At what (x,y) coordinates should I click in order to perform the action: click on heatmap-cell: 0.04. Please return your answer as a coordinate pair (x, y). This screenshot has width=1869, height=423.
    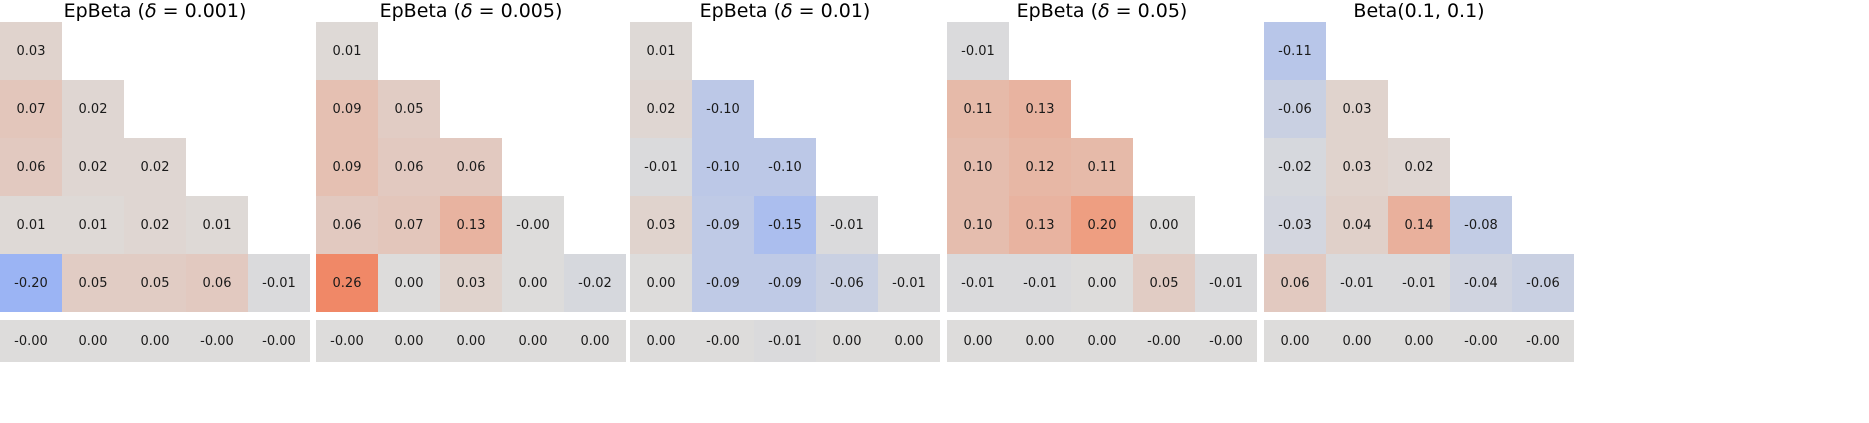
    Looking at the image, I should click on (1357, 225).